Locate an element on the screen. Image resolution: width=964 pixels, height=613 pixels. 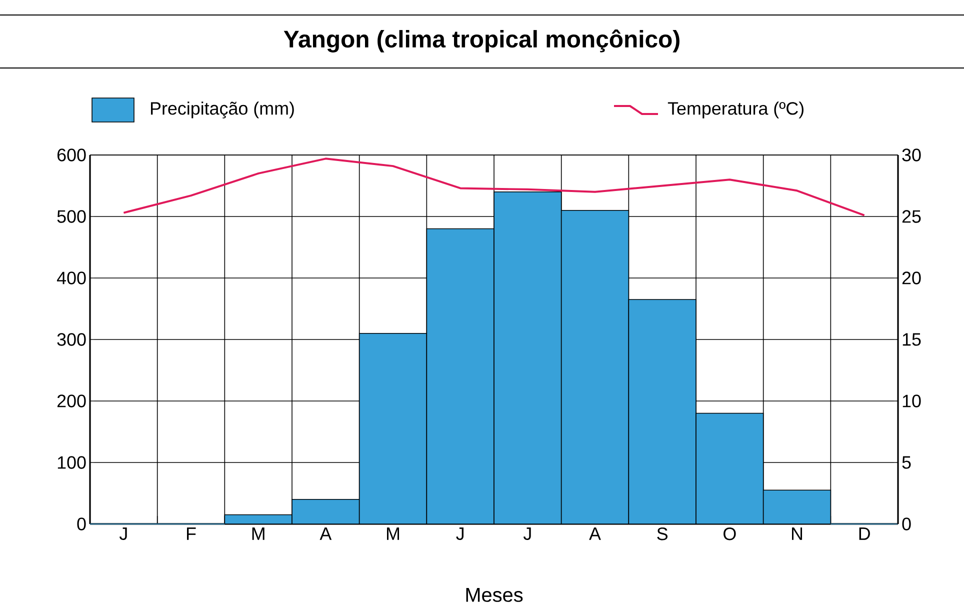
y-tick-label: 600 is located at coordinates (71, 155).